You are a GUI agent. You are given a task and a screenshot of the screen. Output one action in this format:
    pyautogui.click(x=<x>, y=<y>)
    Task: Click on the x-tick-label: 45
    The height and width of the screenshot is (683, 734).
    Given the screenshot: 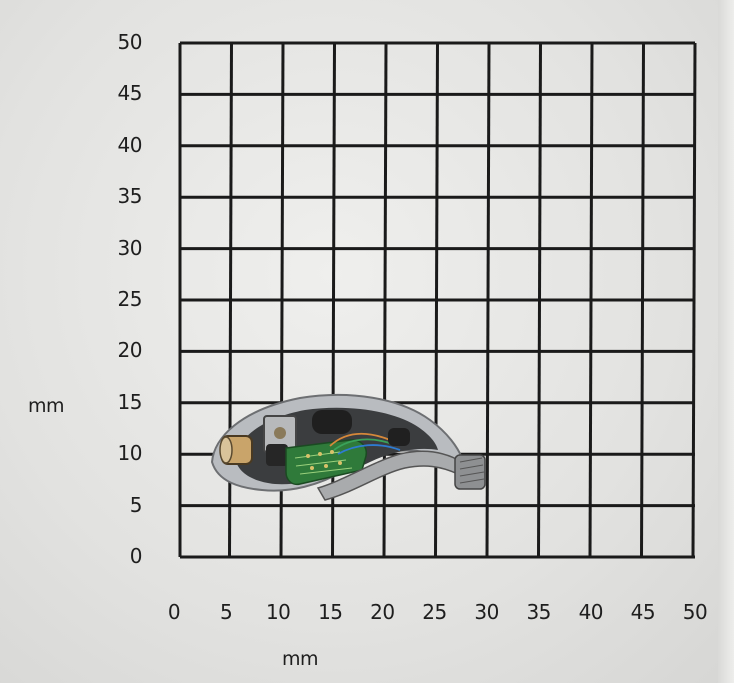 What is the action you would take?
    pyautogui.click(x=643, y=612)
    